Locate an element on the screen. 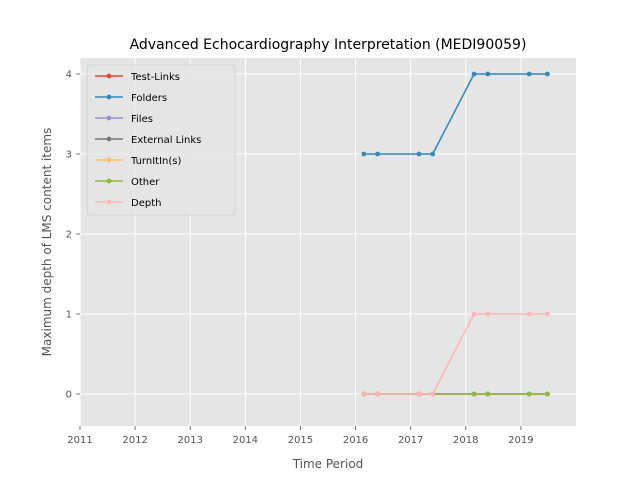 This screenshot has height=480, width=640. x-tick-label: 2015 is located at coordinates (300, 440).